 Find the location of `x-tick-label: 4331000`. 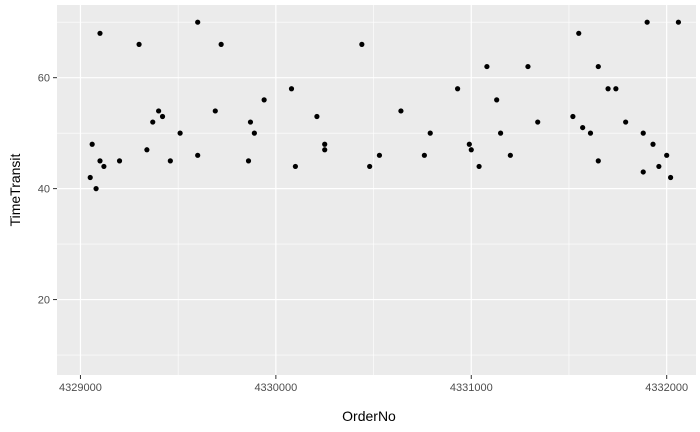

x-tick-label: 4331000 is located at coordinates (471, 388).